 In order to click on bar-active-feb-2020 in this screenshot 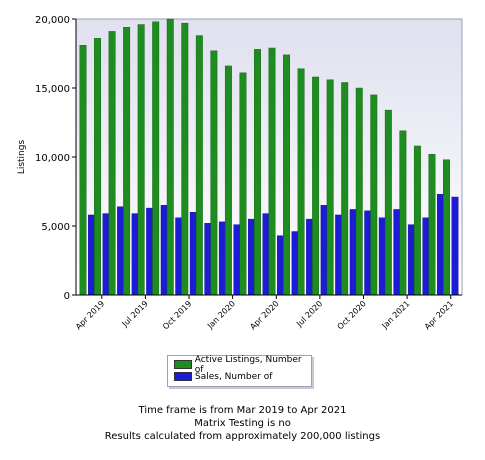, I will do `click(243, 184)`.